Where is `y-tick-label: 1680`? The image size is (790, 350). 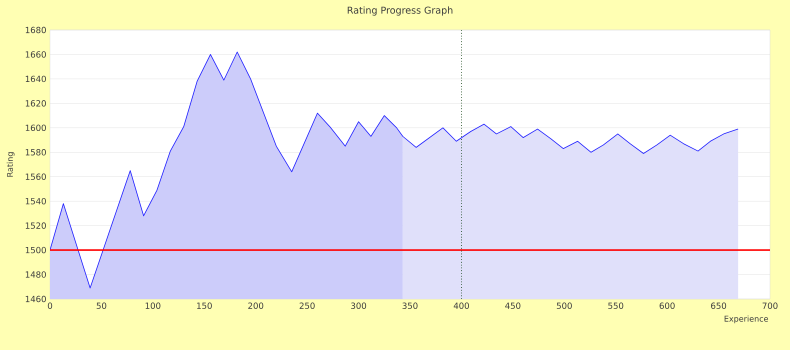 y-tick-label: 1680 is located at coordinates (36, 30).